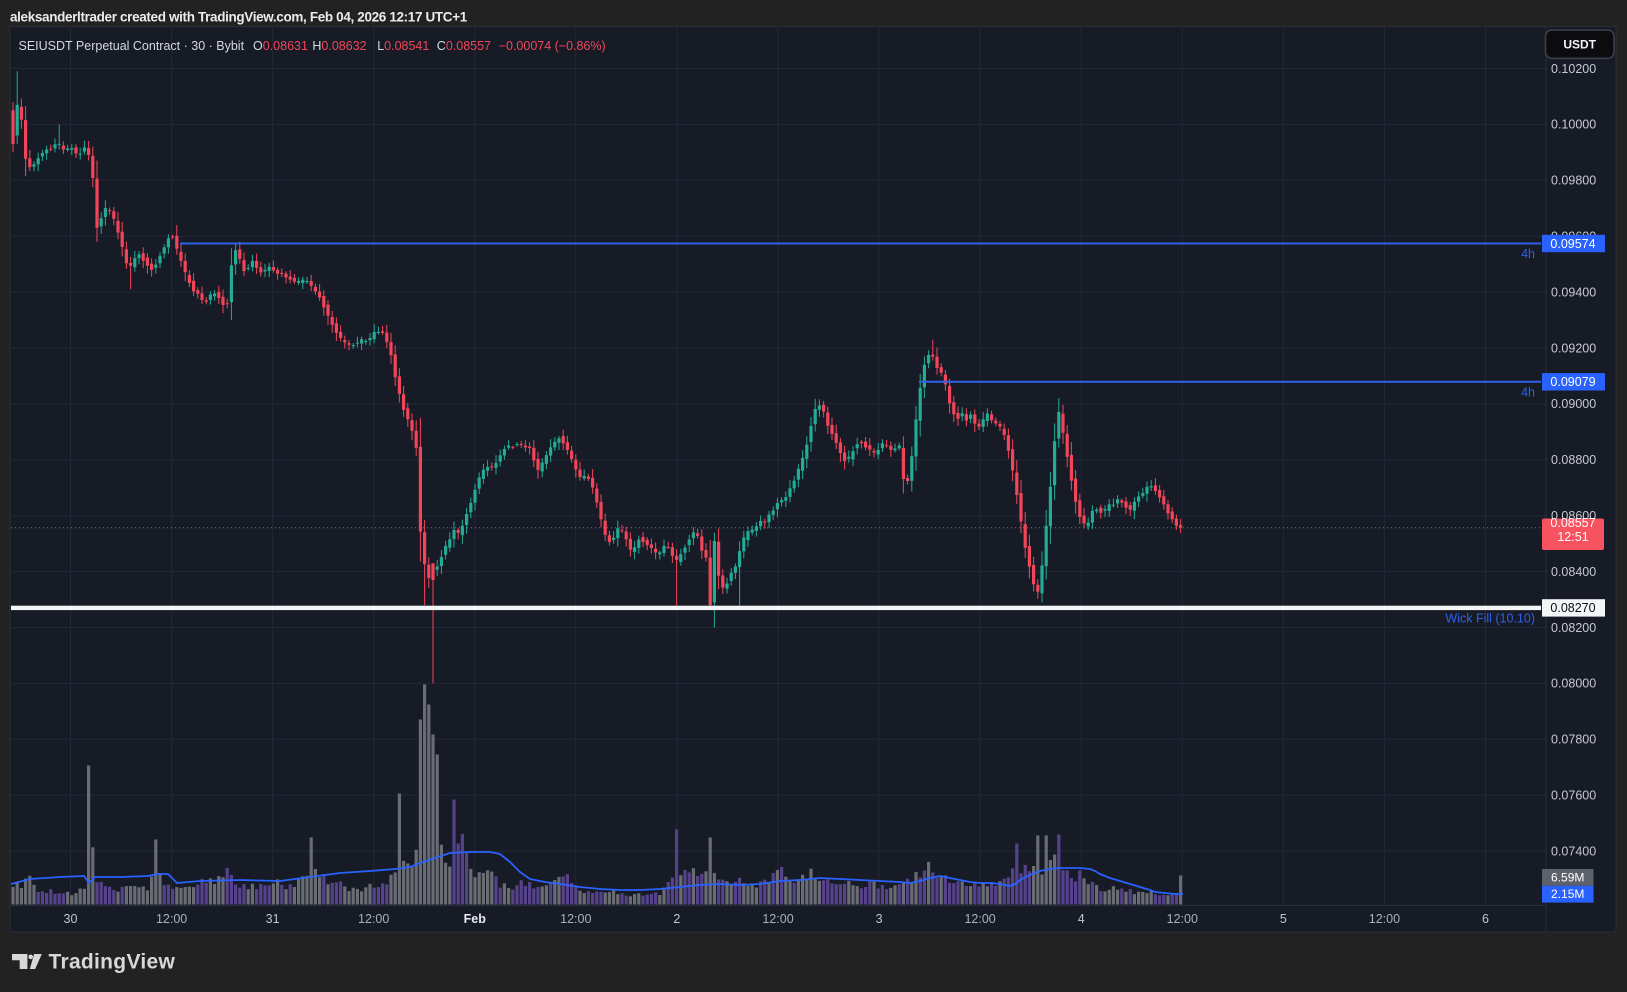 Image resolution: width=1627 pixels, height=992 pixels. I want to click on svg-text: 0.09400, so click(1573, 292).